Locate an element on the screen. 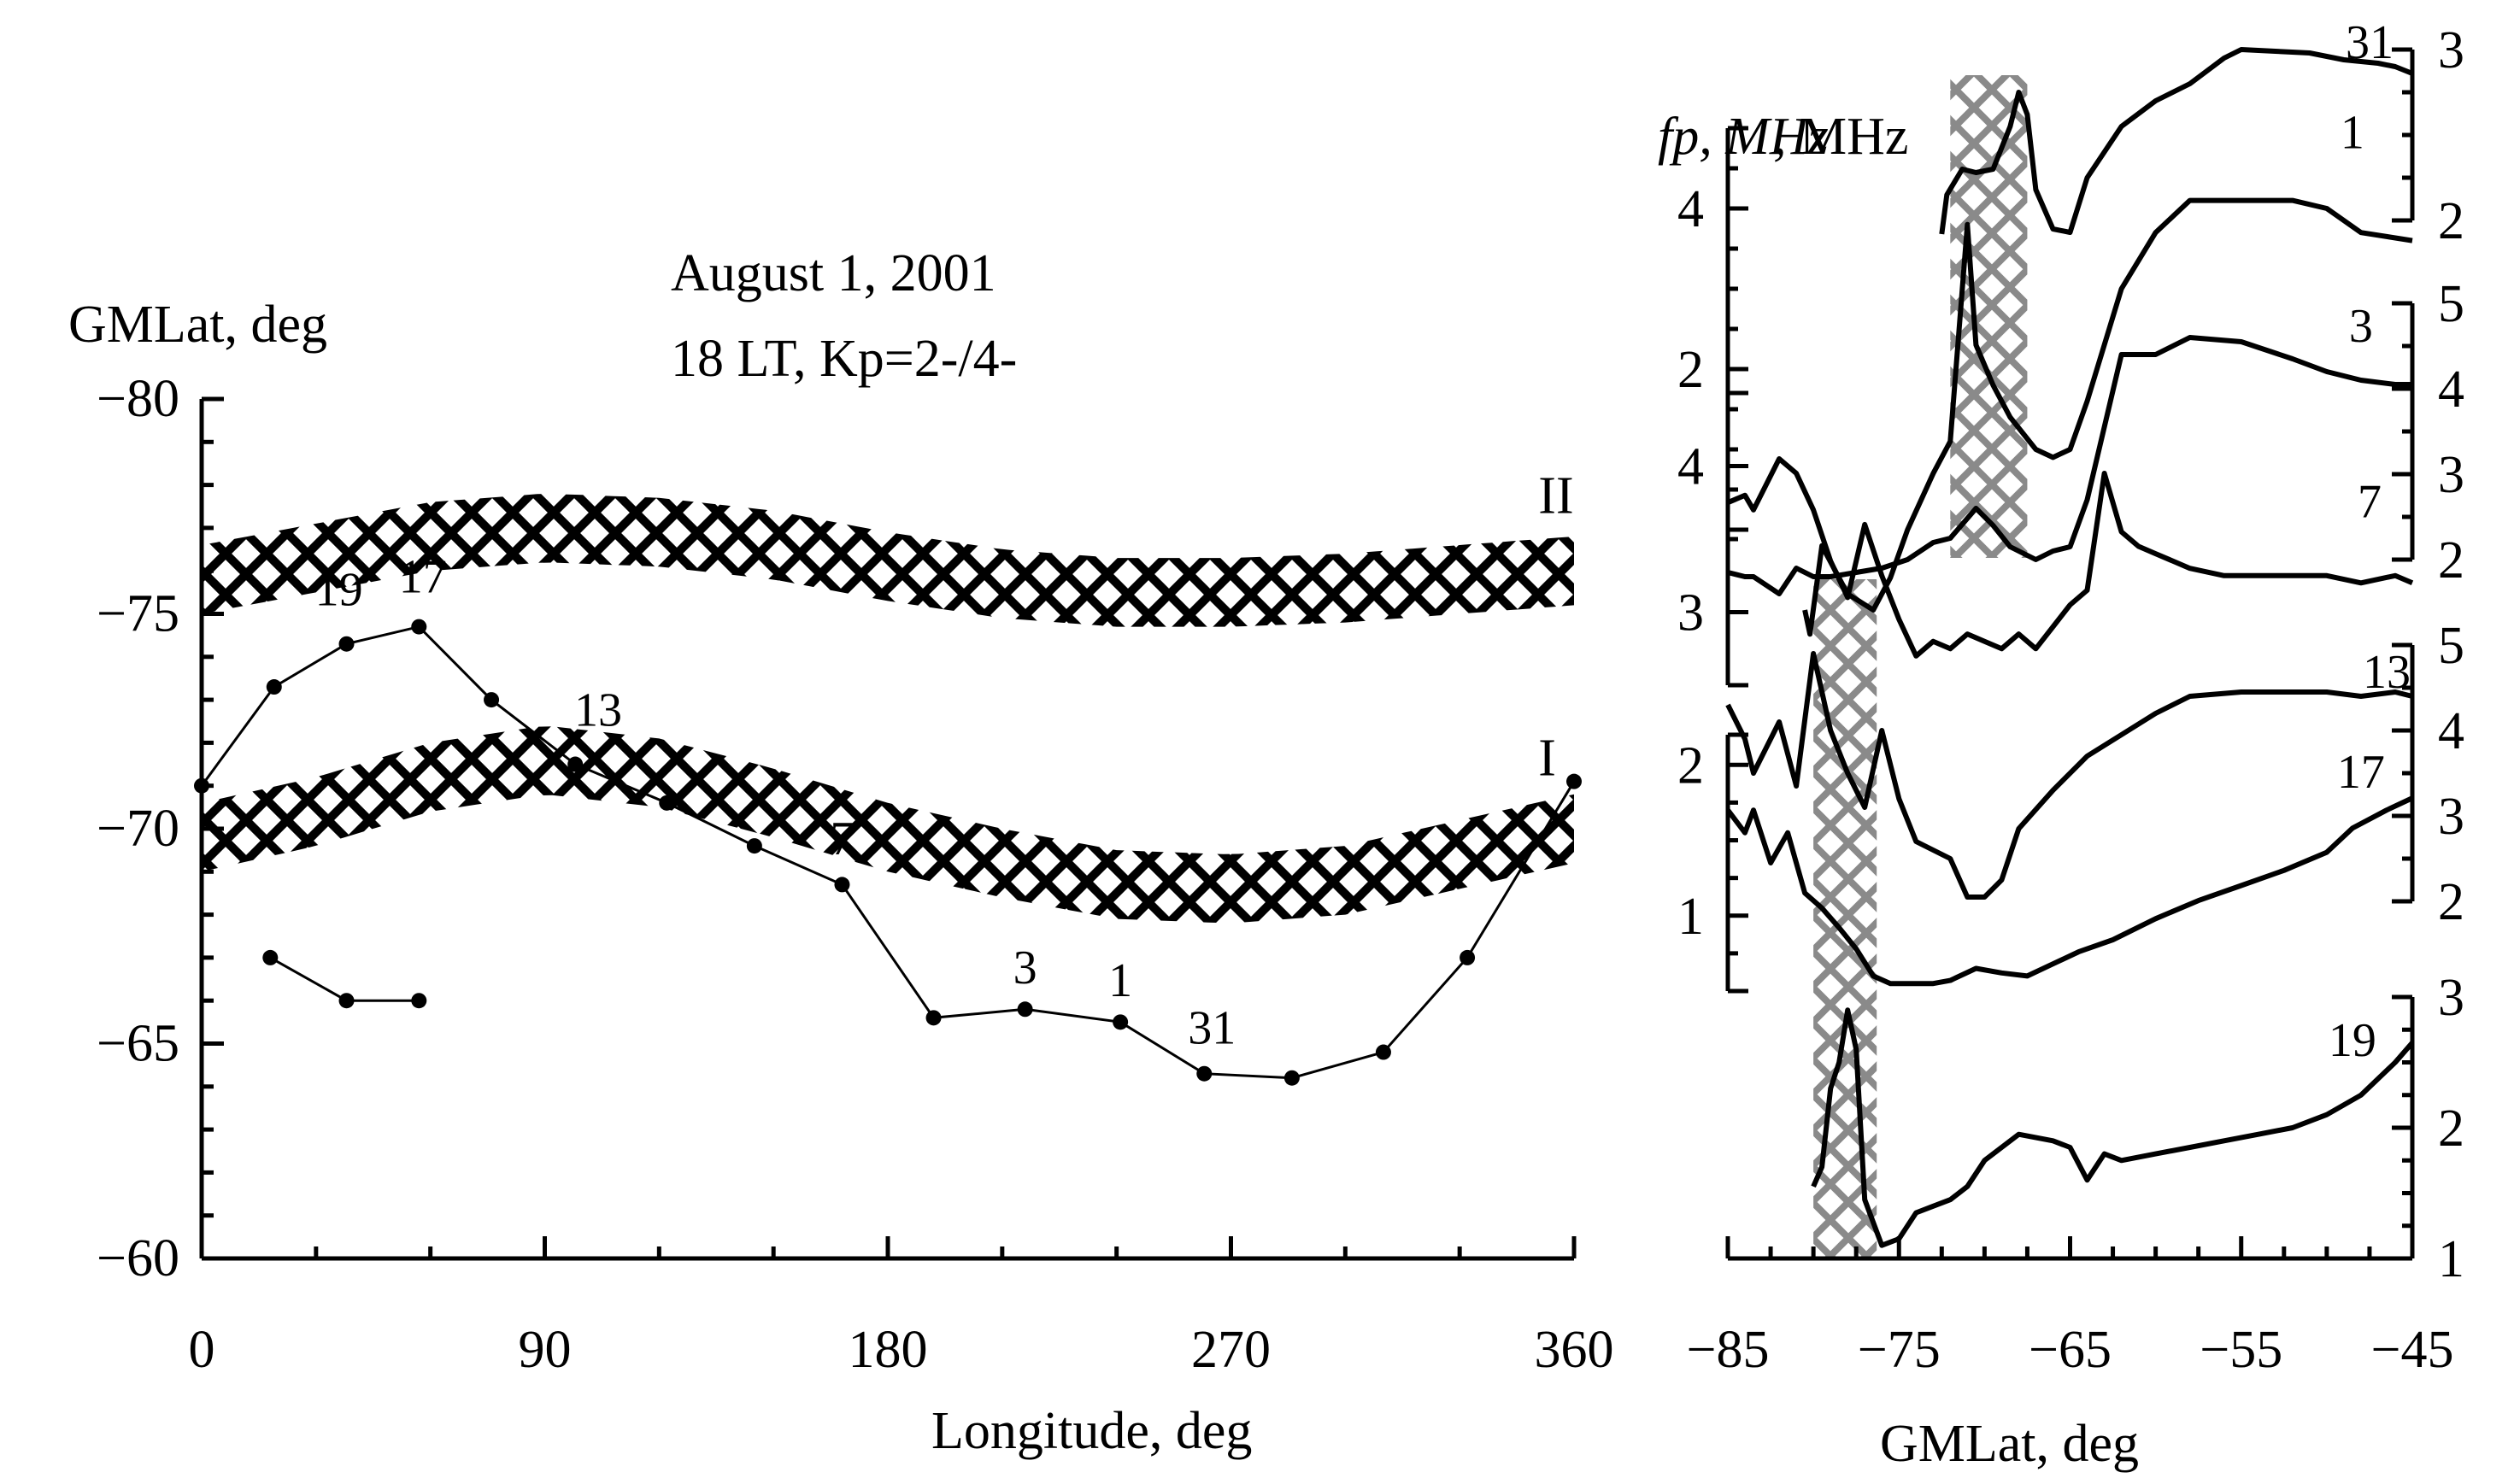 Image resolution: width=2514 pixels, height=1484 pixels. point-label: 19 is located at coordinates (339, 589).